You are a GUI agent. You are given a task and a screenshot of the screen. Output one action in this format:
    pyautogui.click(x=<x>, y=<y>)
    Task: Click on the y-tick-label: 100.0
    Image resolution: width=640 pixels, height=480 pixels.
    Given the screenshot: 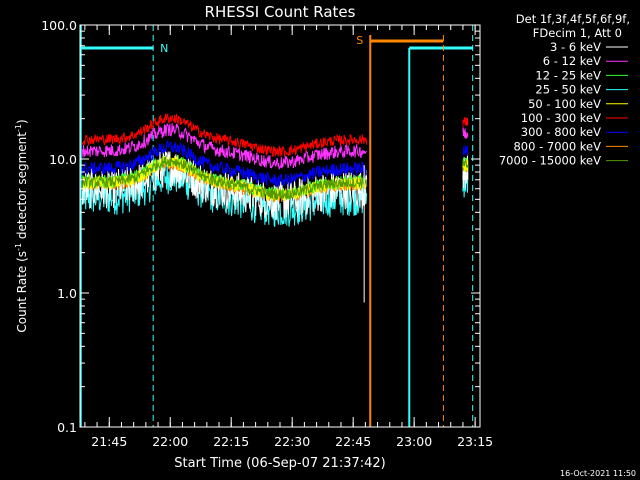 What is the action you would take?
    pyautogui.click(x=59, y=25)
    